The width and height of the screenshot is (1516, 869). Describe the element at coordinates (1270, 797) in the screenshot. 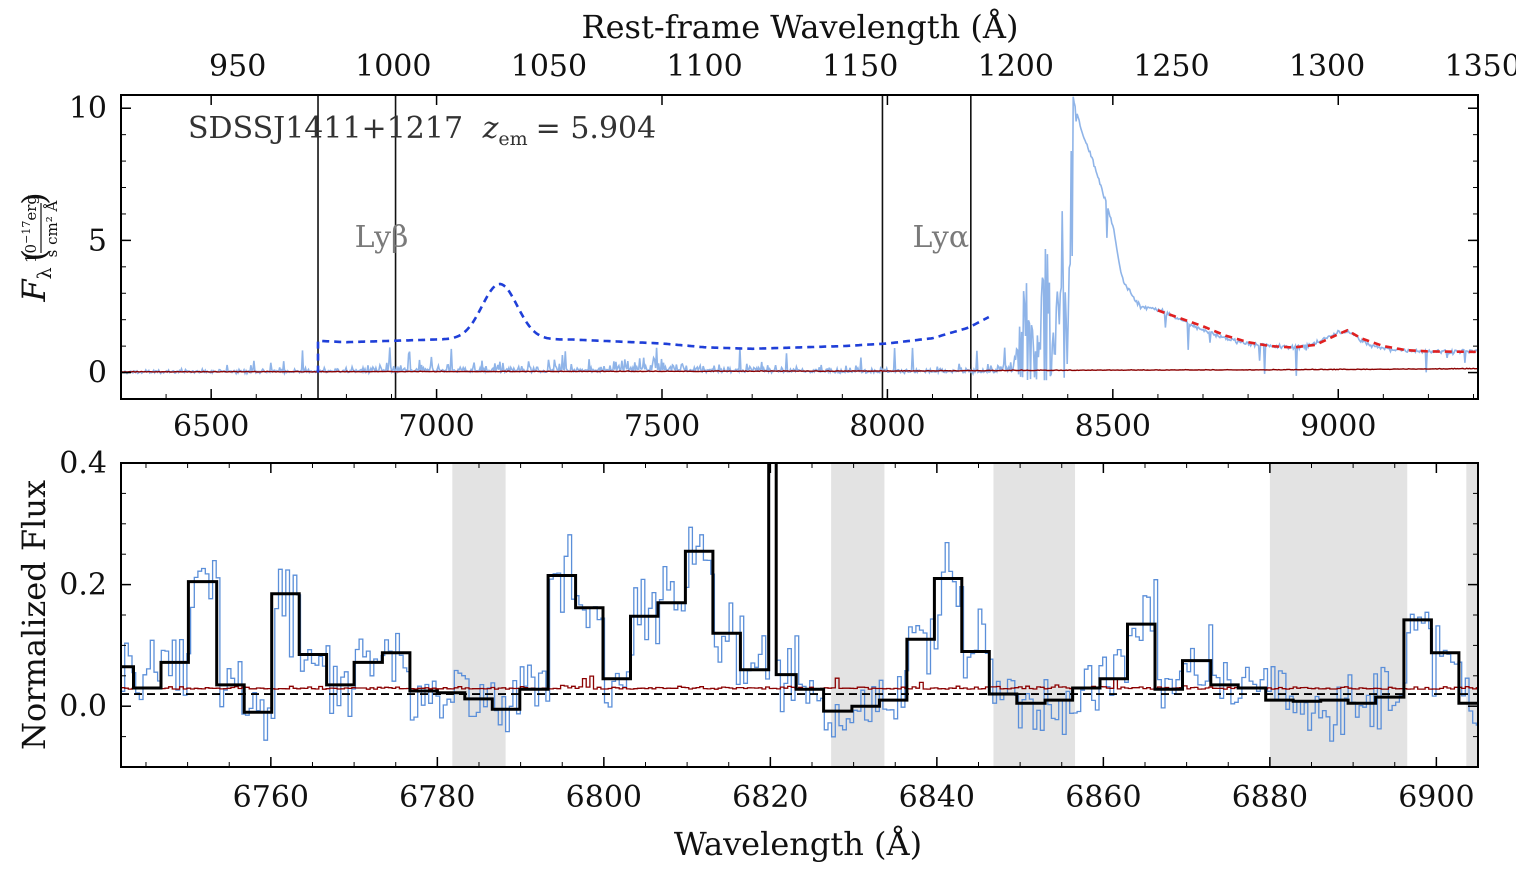

I see `bottom-x-tick-label: 6880` at that location.